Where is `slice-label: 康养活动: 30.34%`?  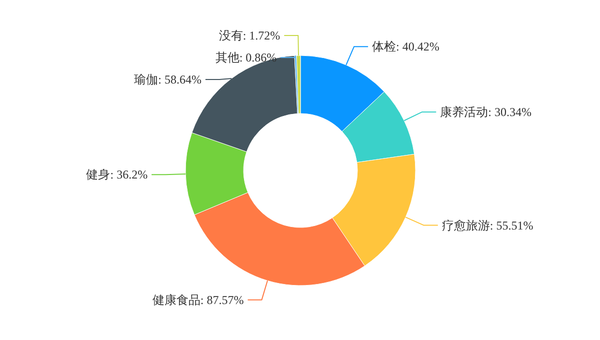 slice-label: 康养活动: 30.34% is located at coordinates (486, 111).